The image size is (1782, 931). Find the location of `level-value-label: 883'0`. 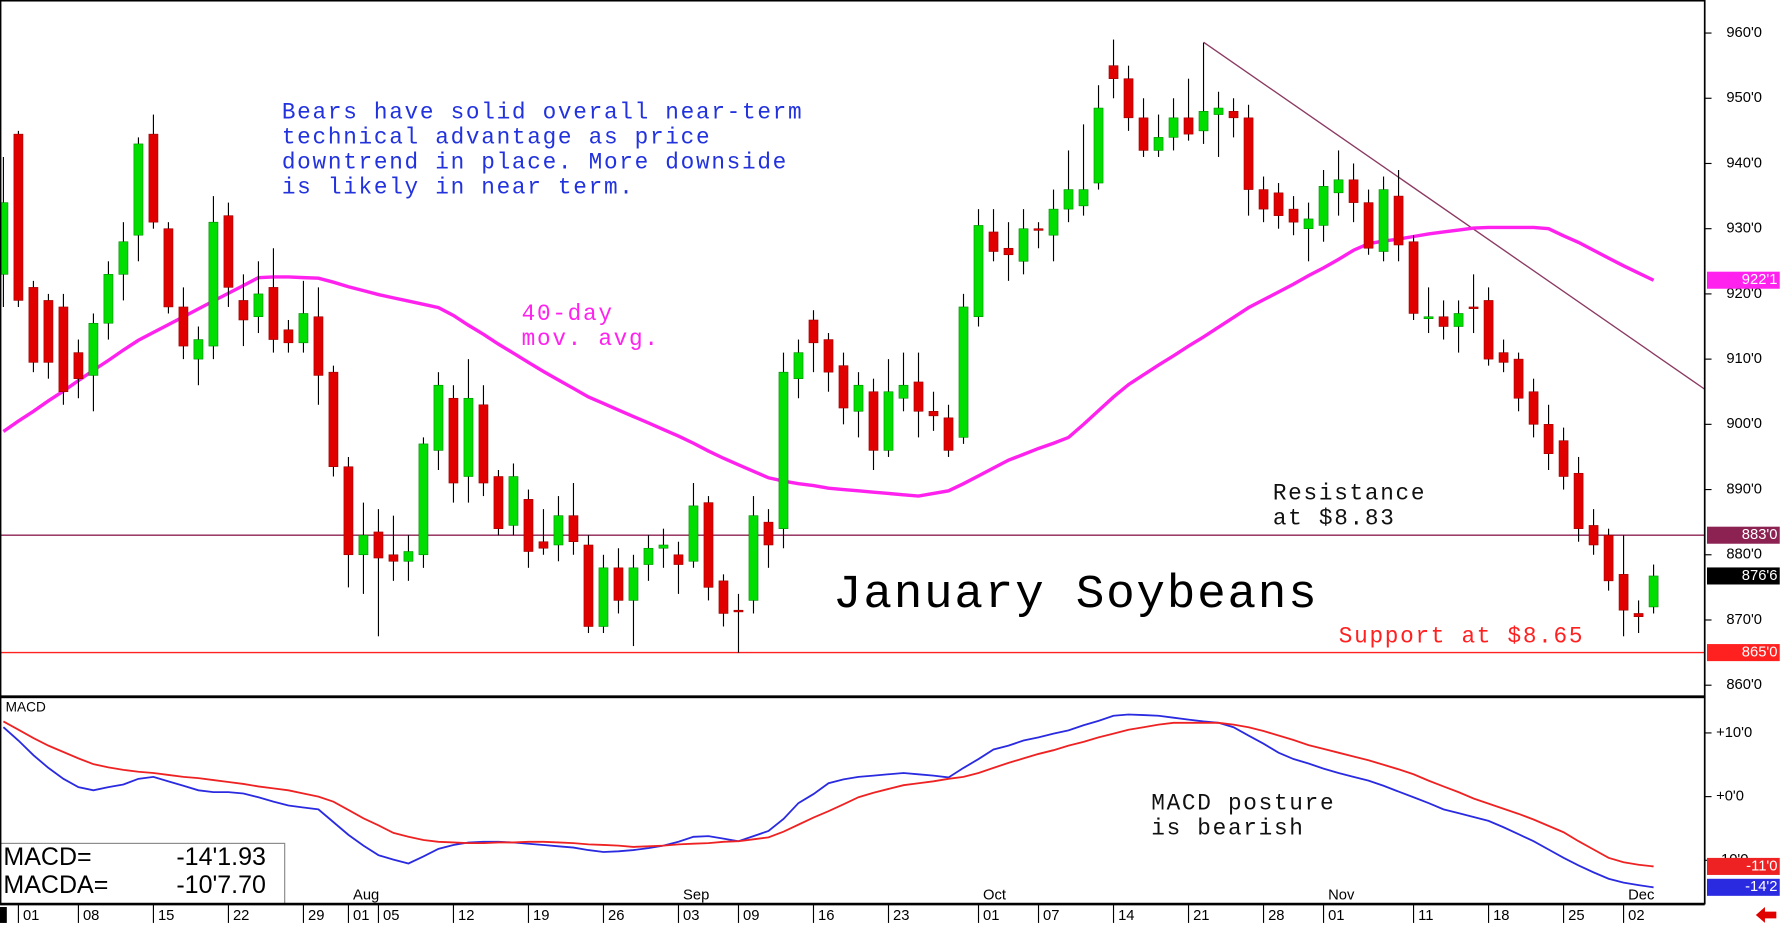

level-value-label: 883'0 is located at coordinates (1760, 535).